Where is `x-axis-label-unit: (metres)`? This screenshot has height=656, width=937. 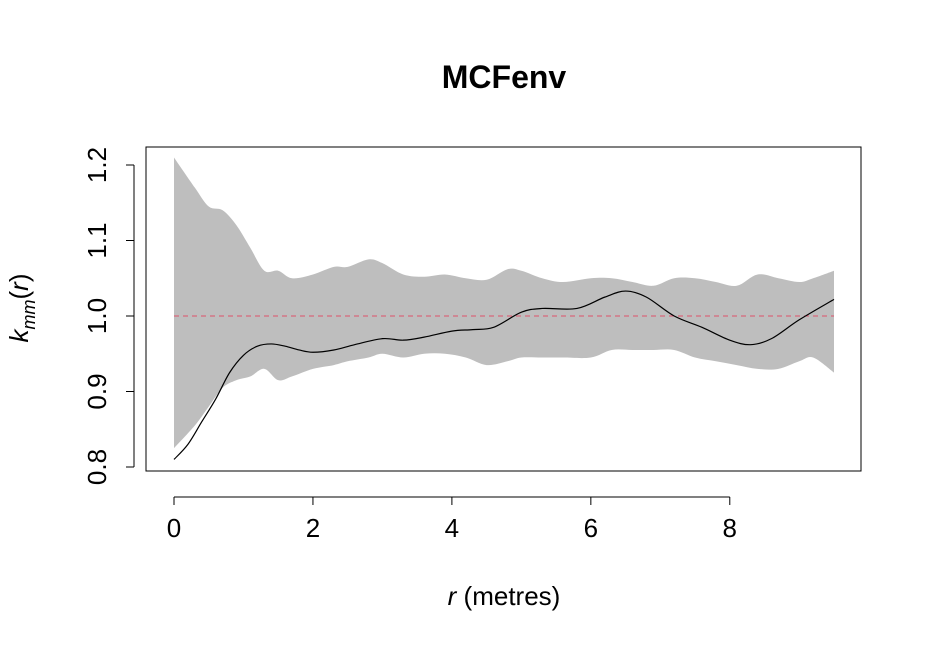
x-axis-label-unit: (metres) is located at coordinates (508, 596).